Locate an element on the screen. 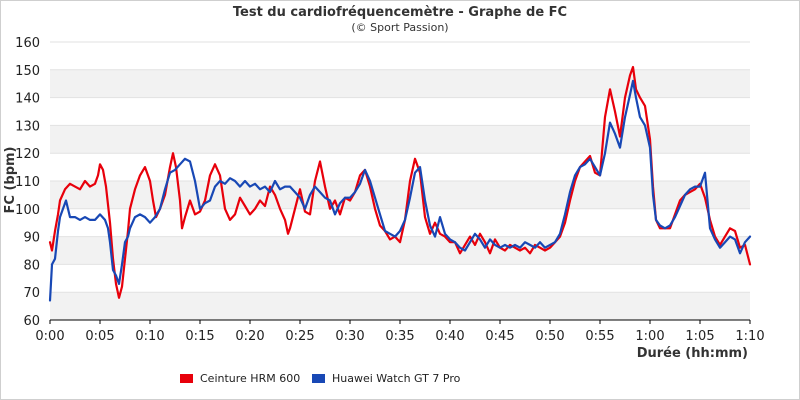  y-tick-label: 160 is located at coordinates (27, 43).